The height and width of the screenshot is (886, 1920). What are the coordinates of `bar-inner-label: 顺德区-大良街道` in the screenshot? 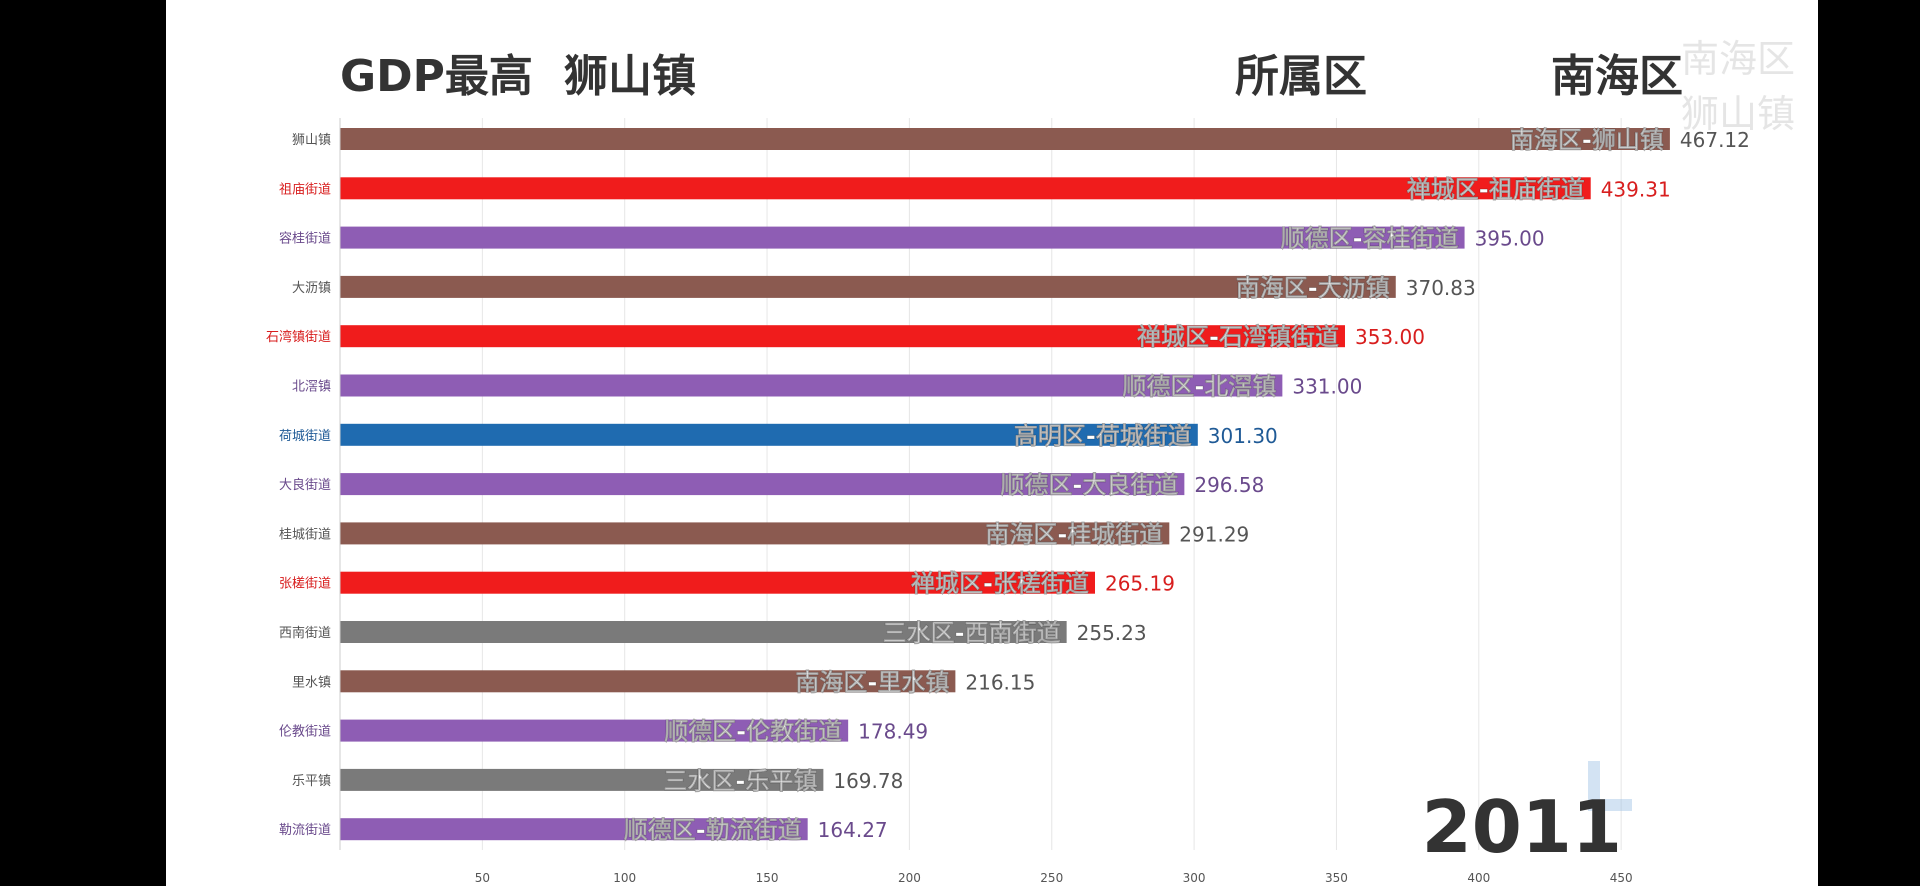 It's located at (1089, 485).